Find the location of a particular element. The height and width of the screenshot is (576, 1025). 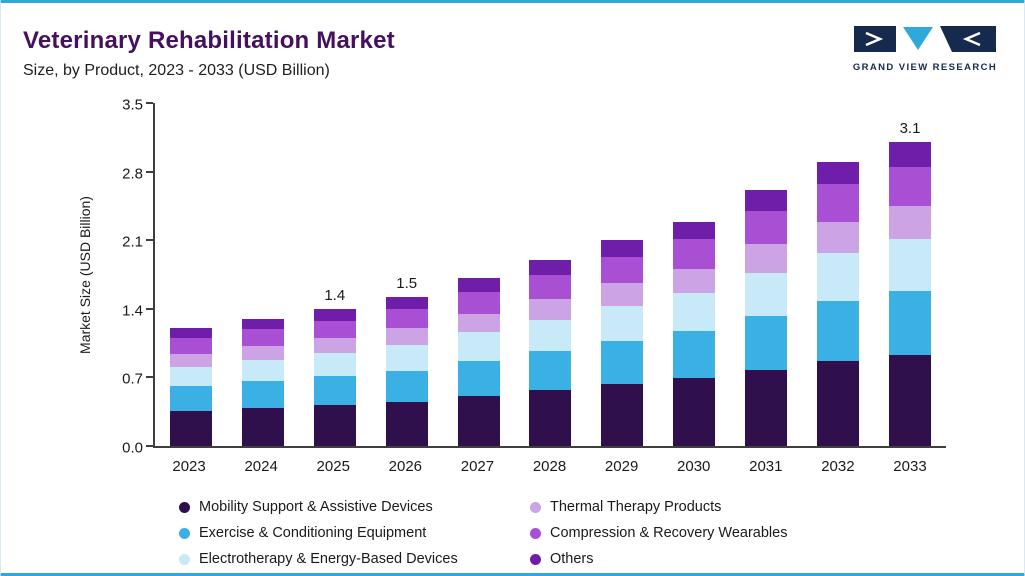

y-axis-title: Market Size (USD Billion) is located at coordinates (85, 275).